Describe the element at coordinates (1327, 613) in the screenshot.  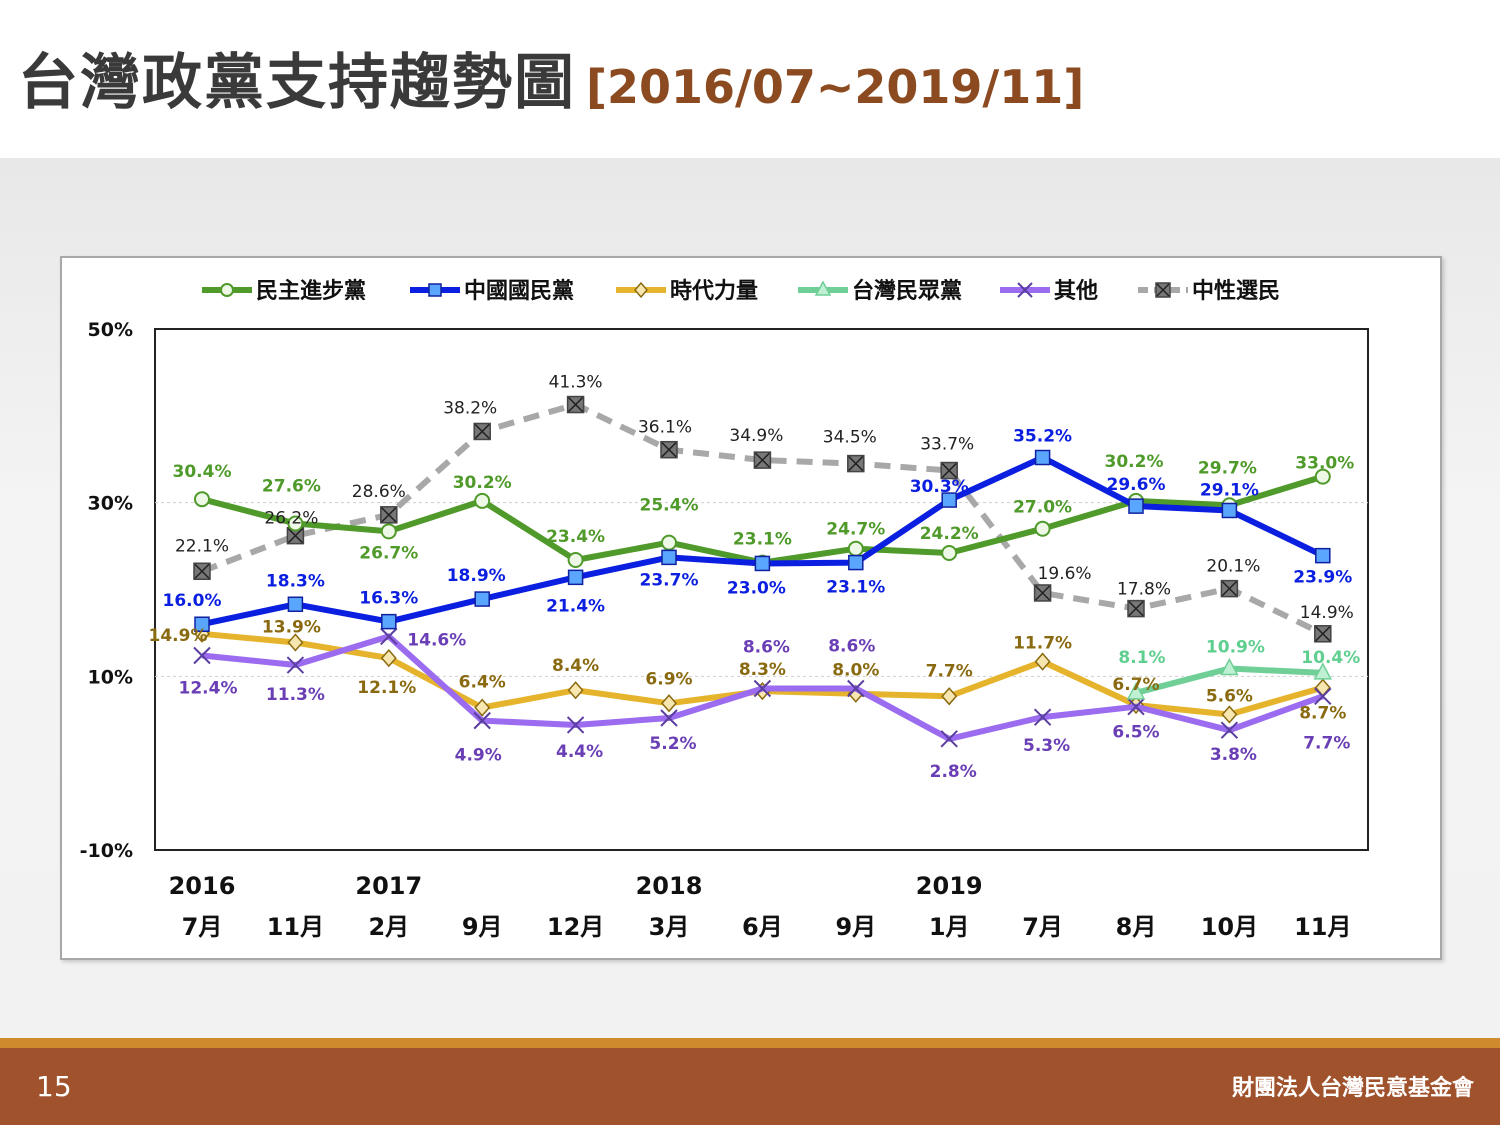
I see `data-label: 14.9%` at that location.